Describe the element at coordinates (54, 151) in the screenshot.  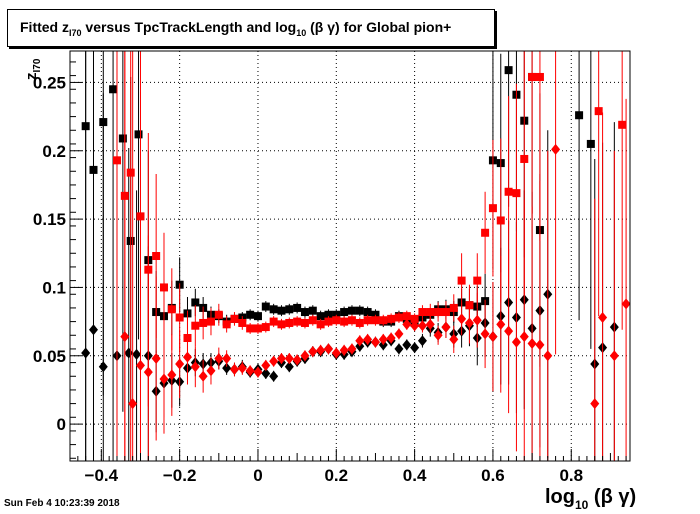
I see `y-tick-label: 0.2` at that location.